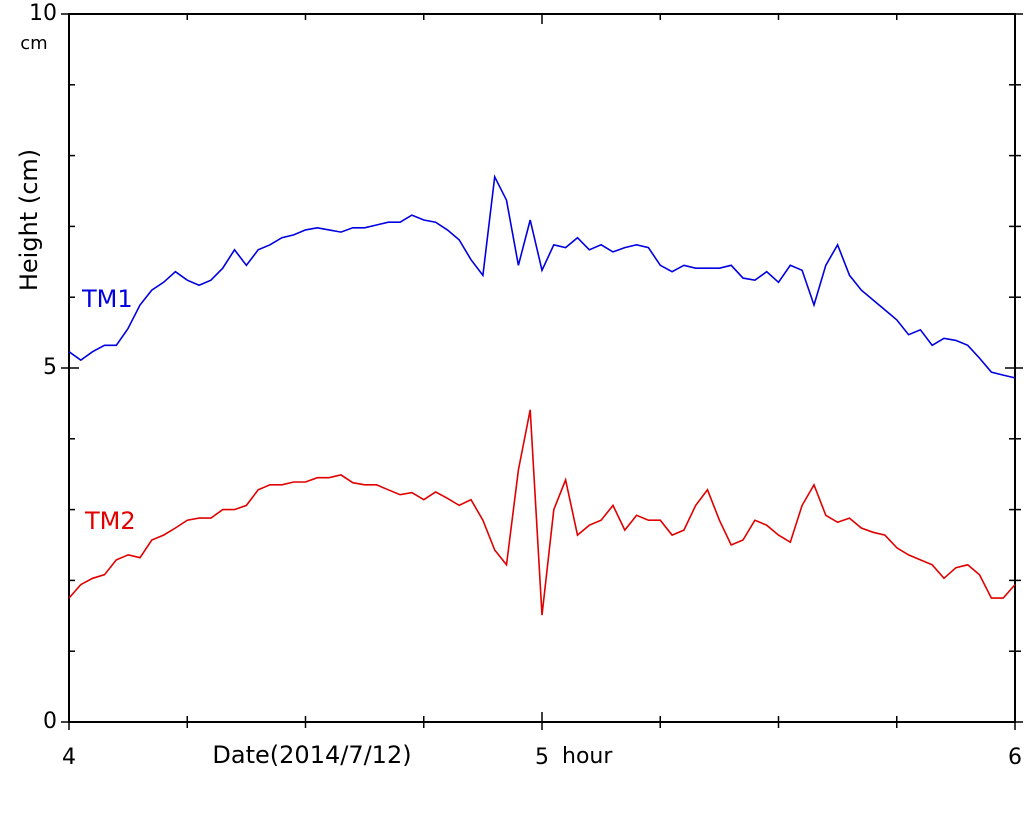  What do you see at coordinates (542, 757) in the screenshot?
I see `x-tick-label: 5` at bounding box center [542, 757].